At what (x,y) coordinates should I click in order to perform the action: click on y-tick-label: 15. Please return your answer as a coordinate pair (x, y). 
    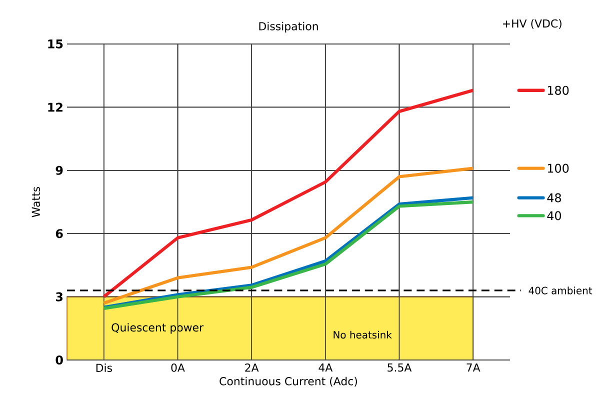
    Looking at the image, I should click on (55, 44).